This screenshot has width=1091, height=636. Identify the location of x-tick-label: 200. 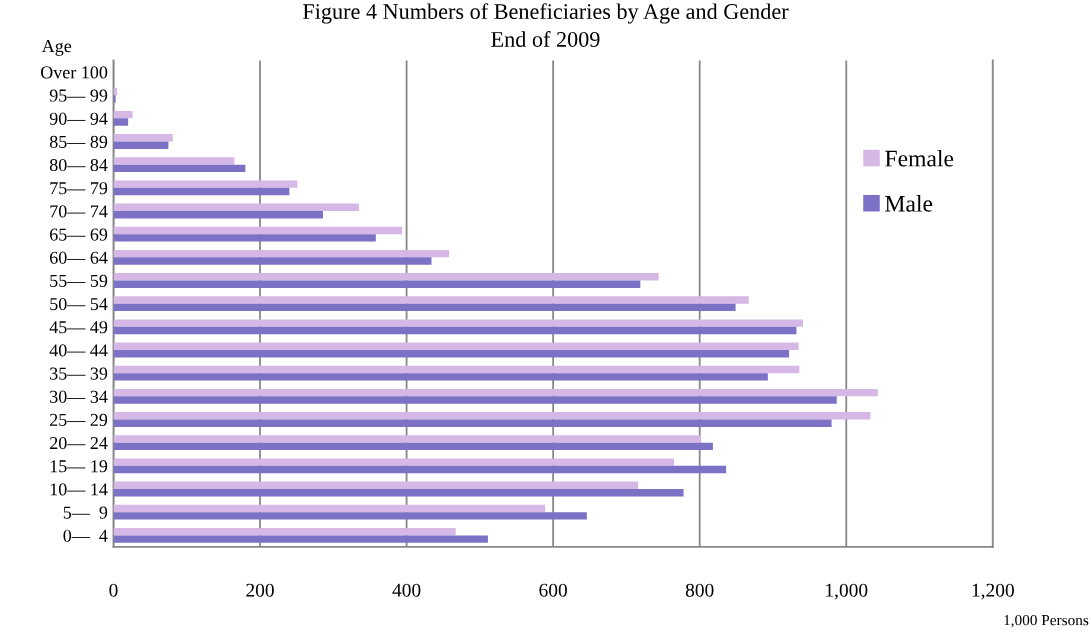
(260, 590).